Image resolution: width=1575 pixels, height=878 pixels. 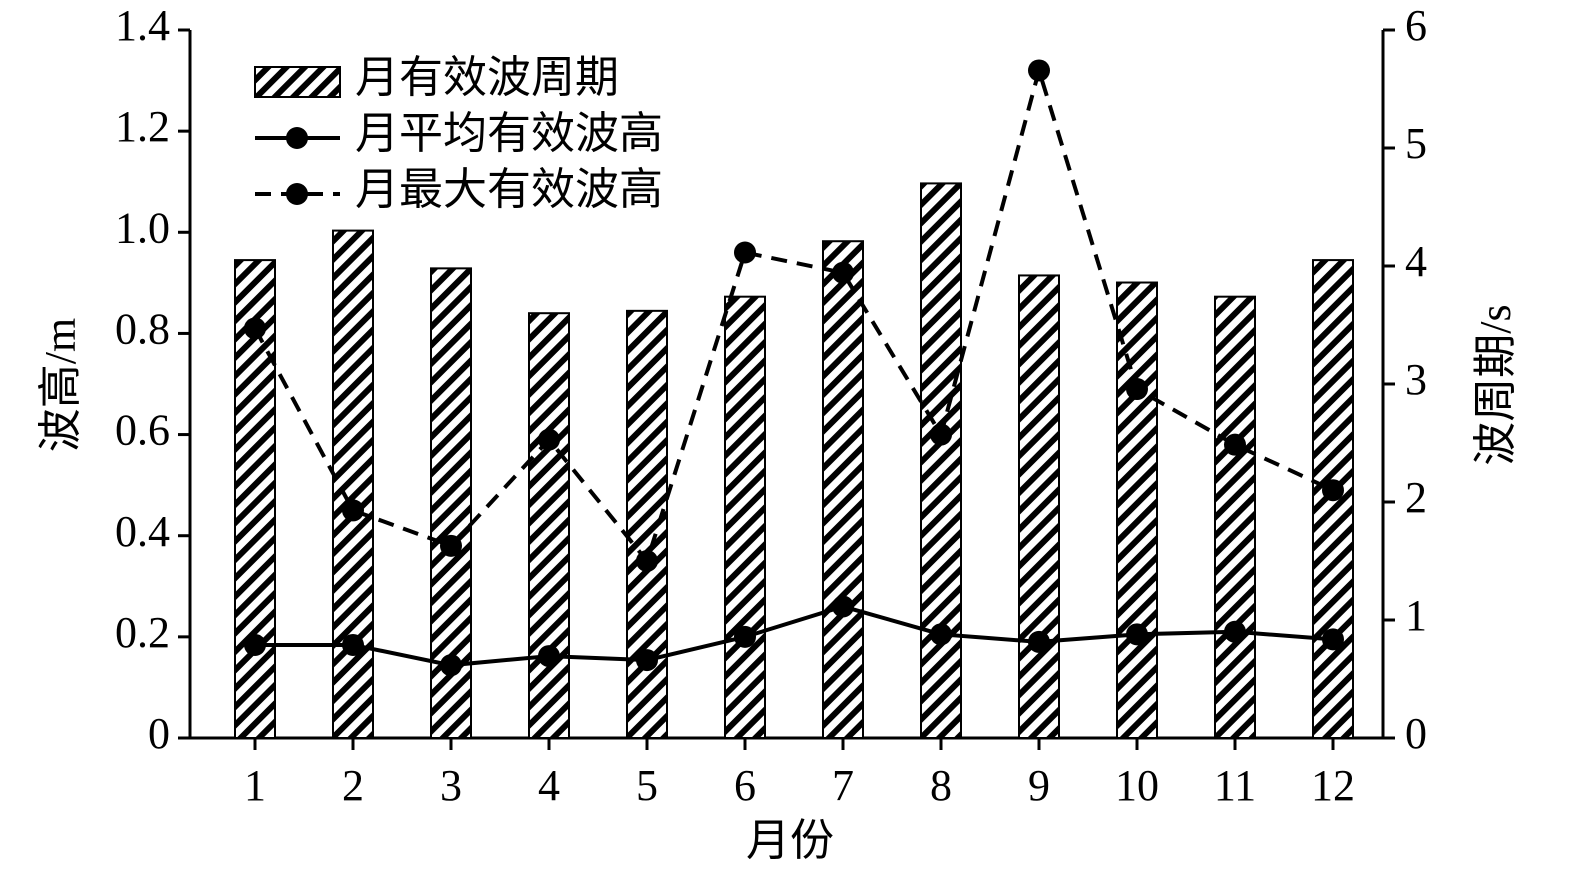 I want to click on x-tick-label: 8, so click(x=941, y=785).